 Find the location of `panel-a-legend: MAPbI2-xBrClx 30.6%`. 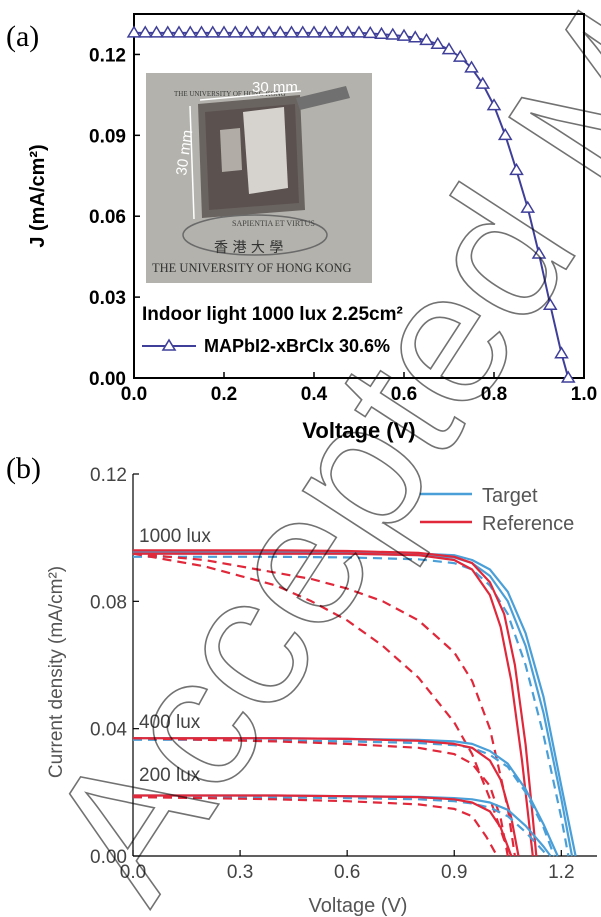

panel-a-legend: MAPbI2-xBrClx 30.6% is located at coordinates (266, 346).